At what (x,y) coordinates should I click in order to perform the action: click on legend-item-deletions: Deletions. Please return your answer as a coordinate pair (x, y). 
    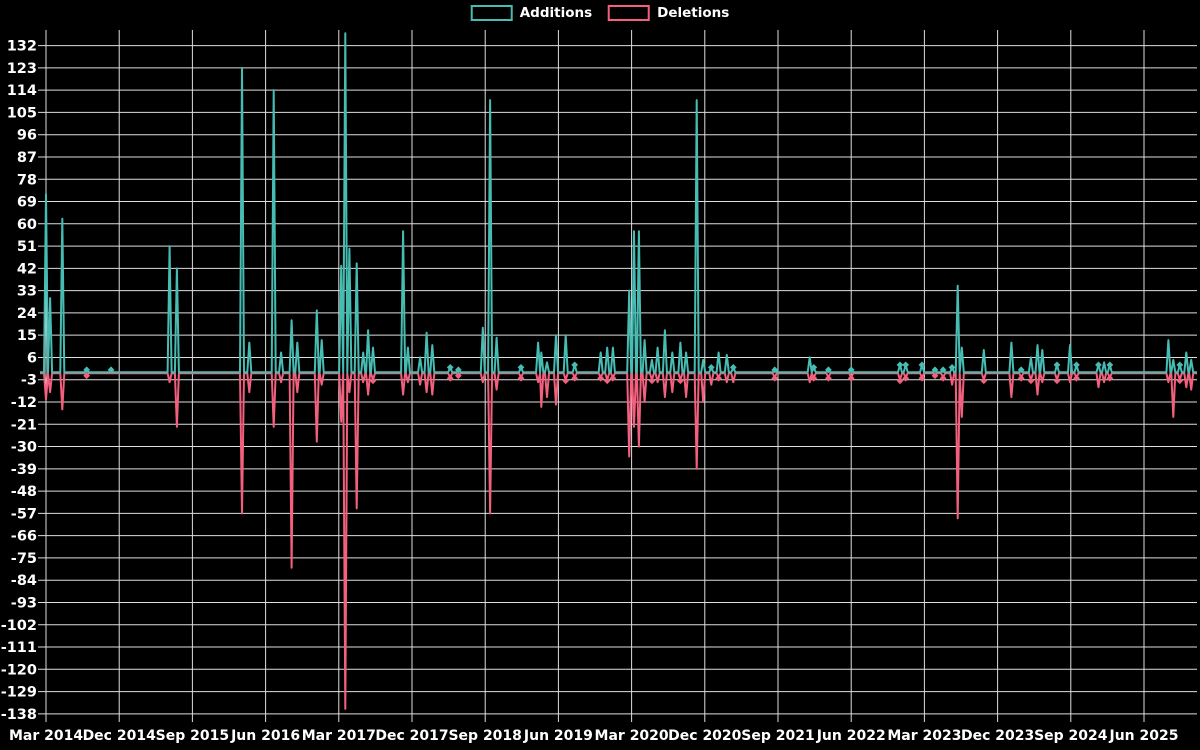
    Looking at the image, I should click on (668, 13).